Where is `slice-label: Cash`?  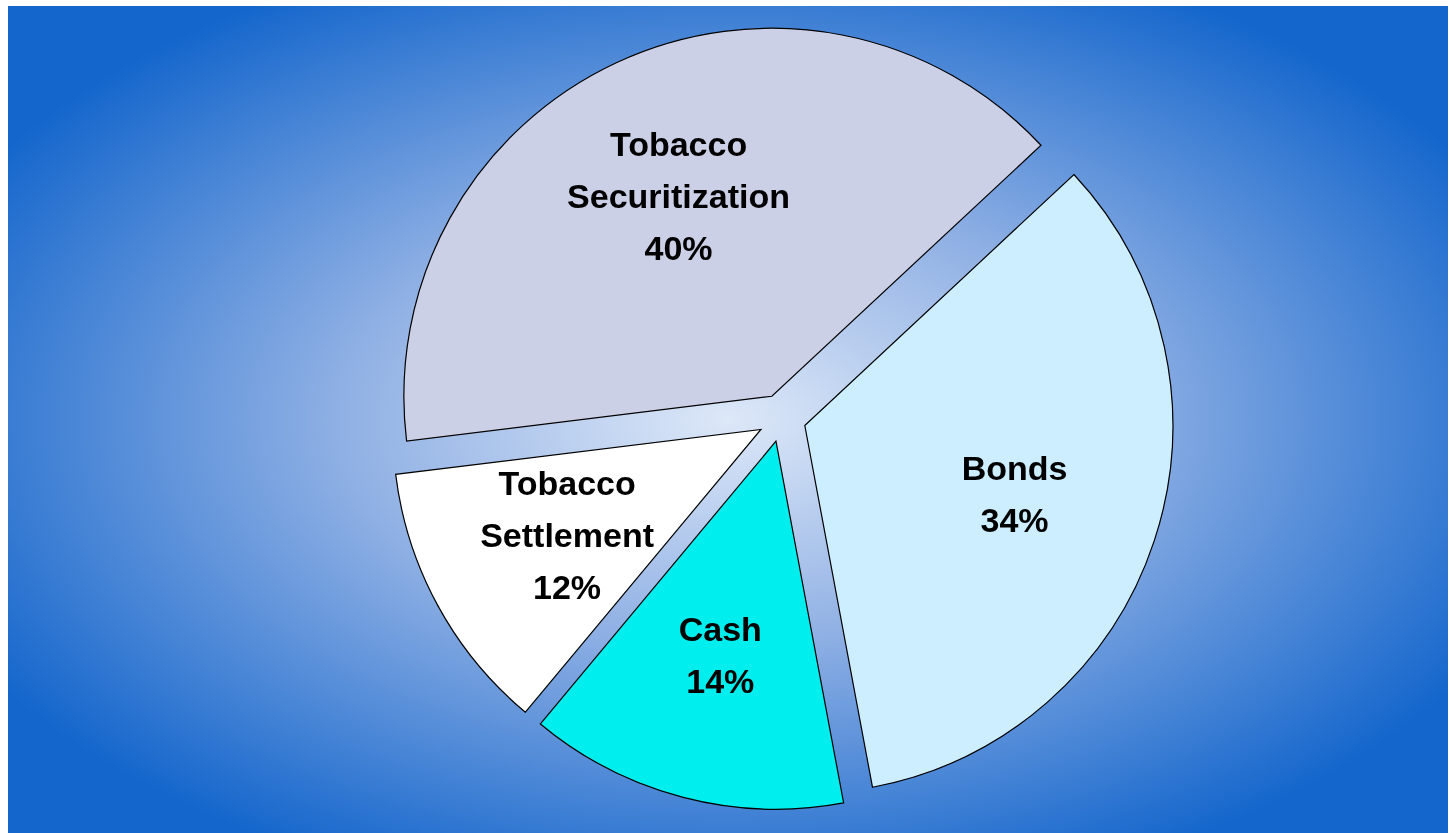
slice-label: Cash is located at coordinates (720, 628).